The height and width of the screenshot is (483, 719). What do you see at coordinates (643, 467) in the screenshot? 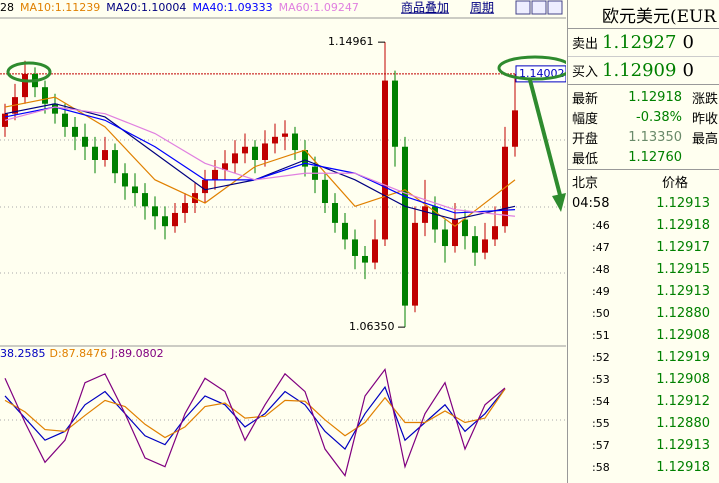
I see `tick-row: :58 1.12918` at bounding box center [643, 467].